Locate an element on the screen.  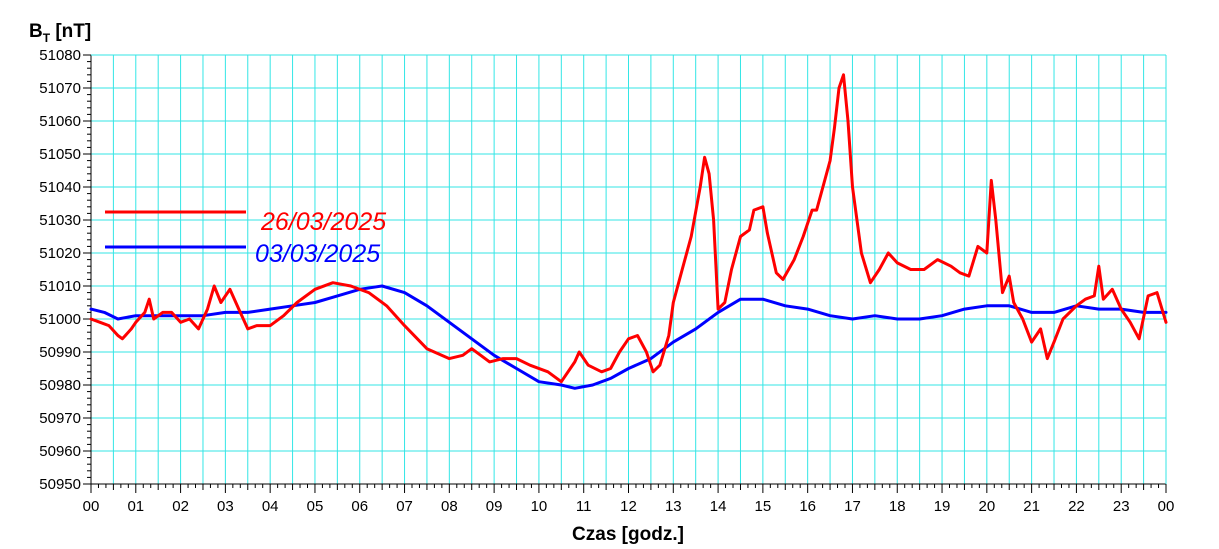
x-tick-label: 13 is located at coordinates (673, 506).